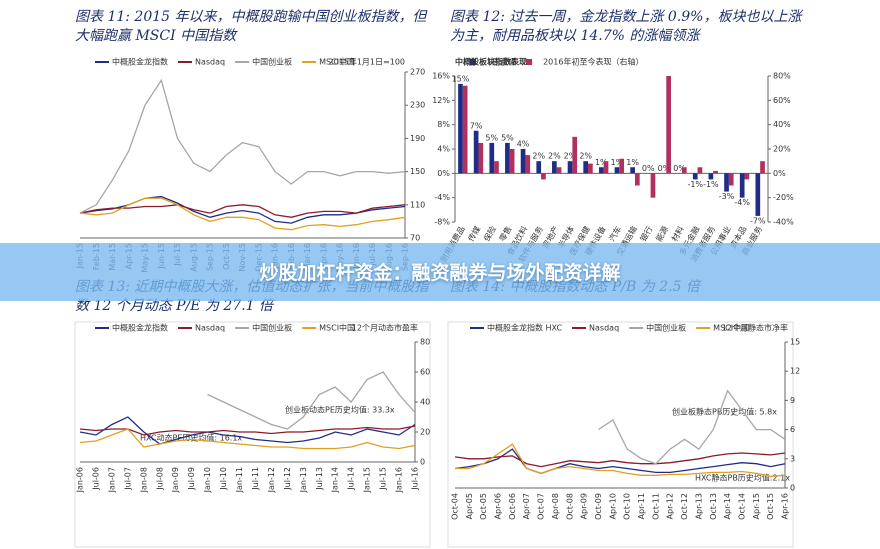 Image resolution: width=880 pixels, height=549 pixels. Describe the element at coordinates (584, 506) in the screenshot. I see `x-tick-label: Apr-09` at that location.